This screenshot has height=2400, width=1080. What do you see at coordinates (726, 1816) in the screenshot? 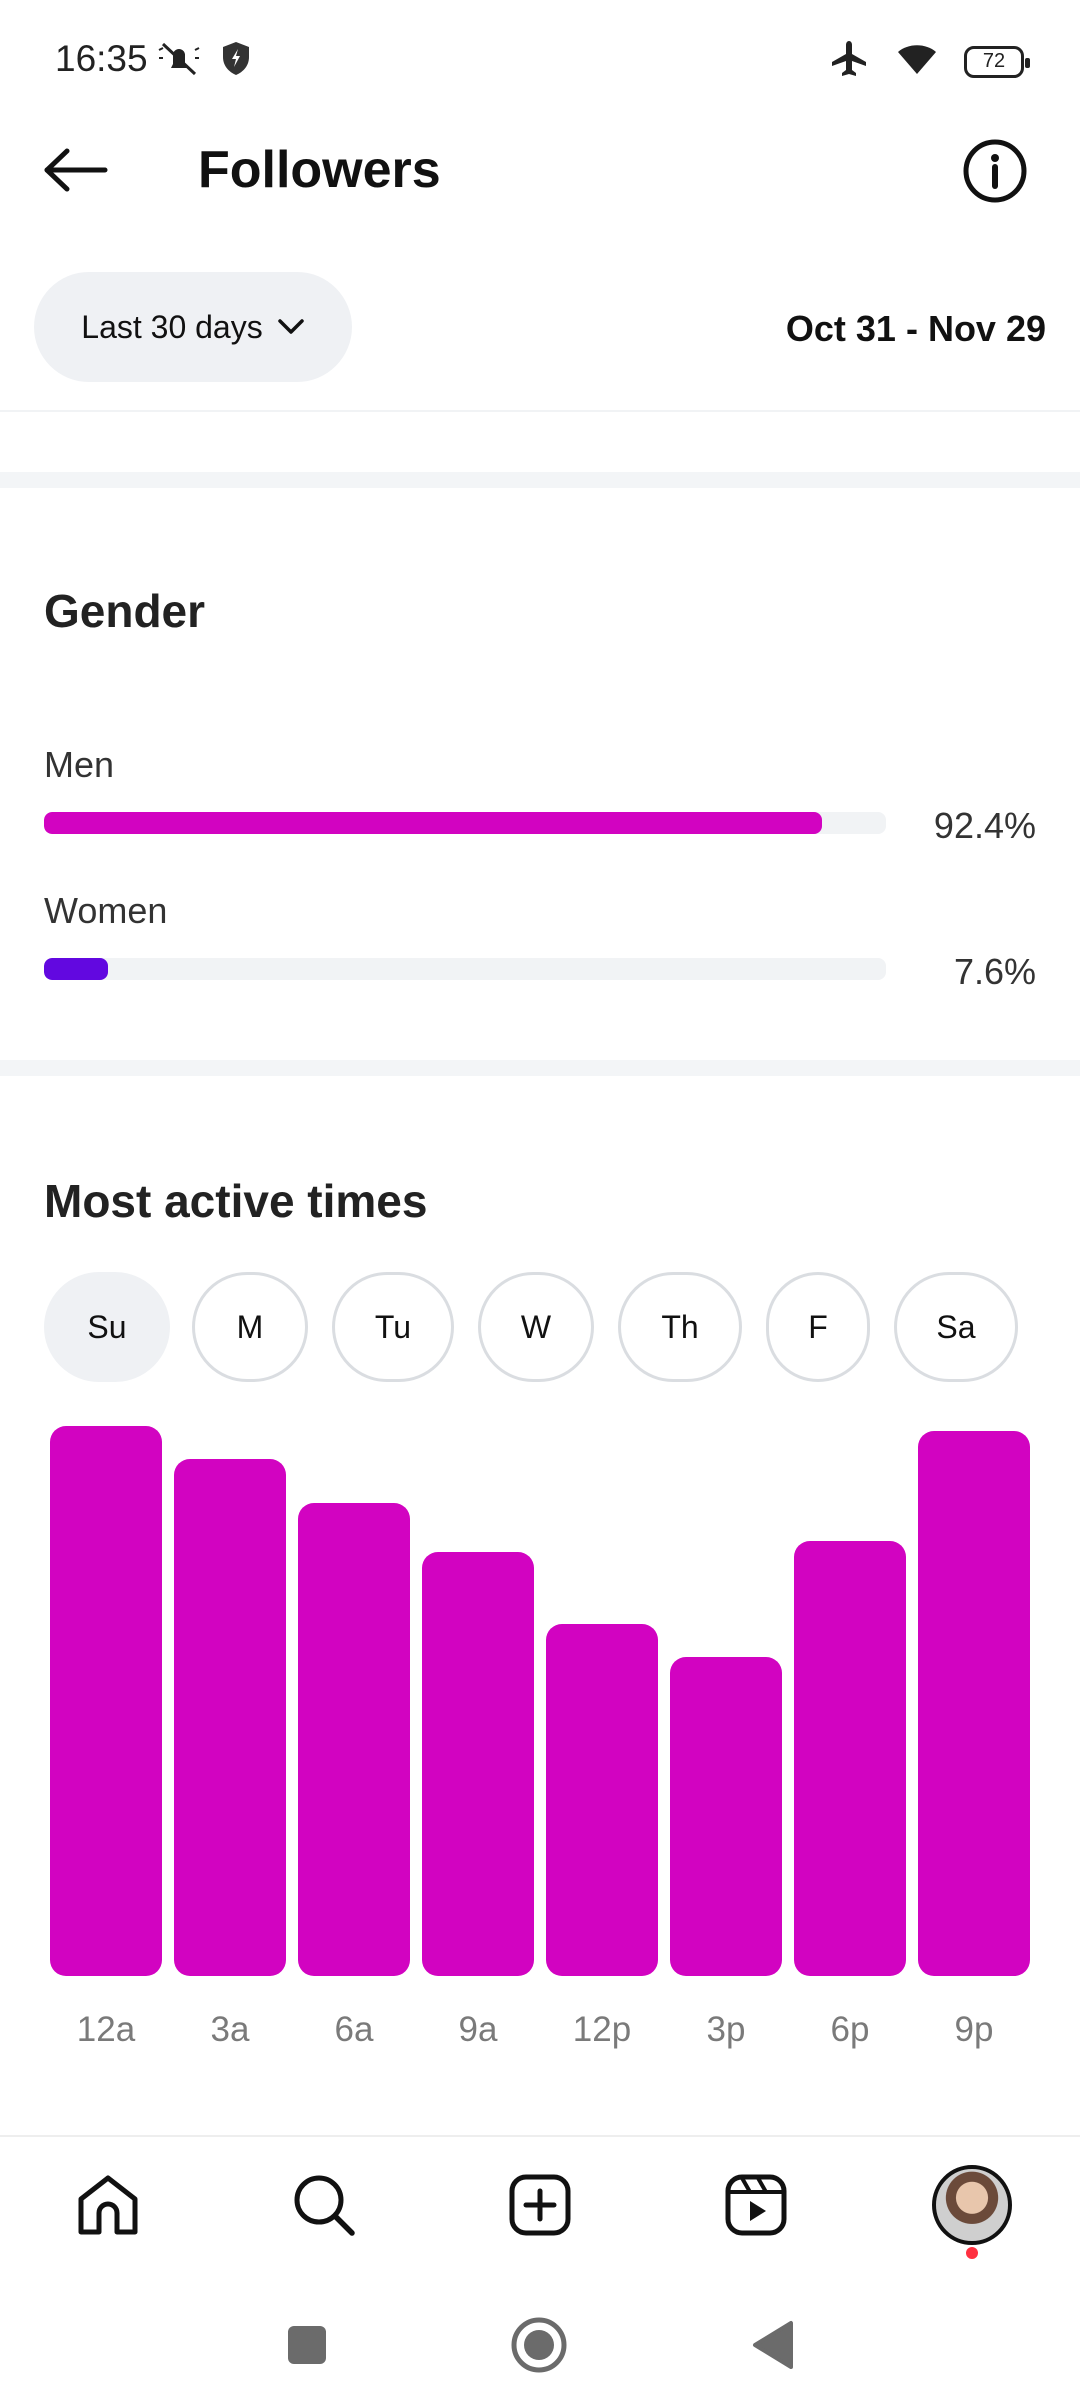
I see `chart-bar-3p` at bounding box center [726, 1816].